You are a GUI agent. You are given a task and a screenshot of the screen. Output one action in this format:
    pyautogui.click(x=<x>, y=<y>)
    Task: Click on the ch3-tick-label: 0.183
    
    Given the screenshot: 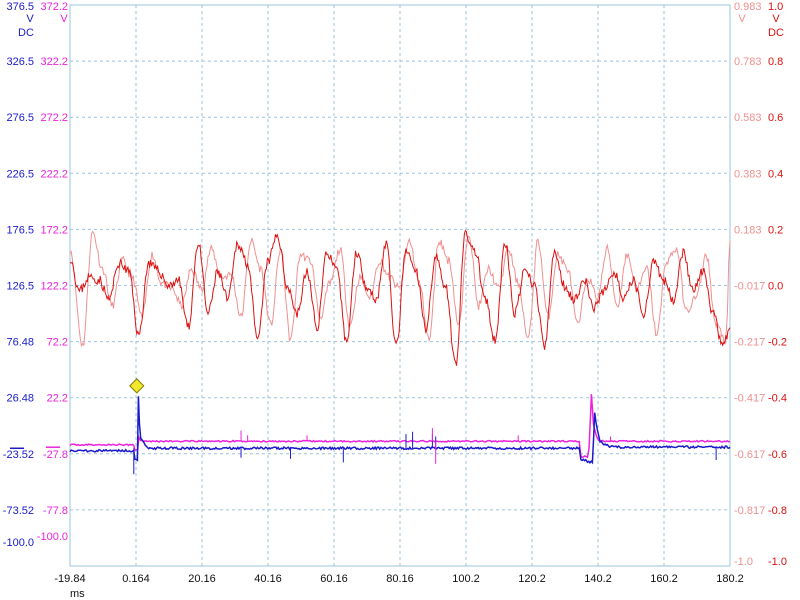 What is the action you would take?
    pyautogui.click(x=748, y=230)
    